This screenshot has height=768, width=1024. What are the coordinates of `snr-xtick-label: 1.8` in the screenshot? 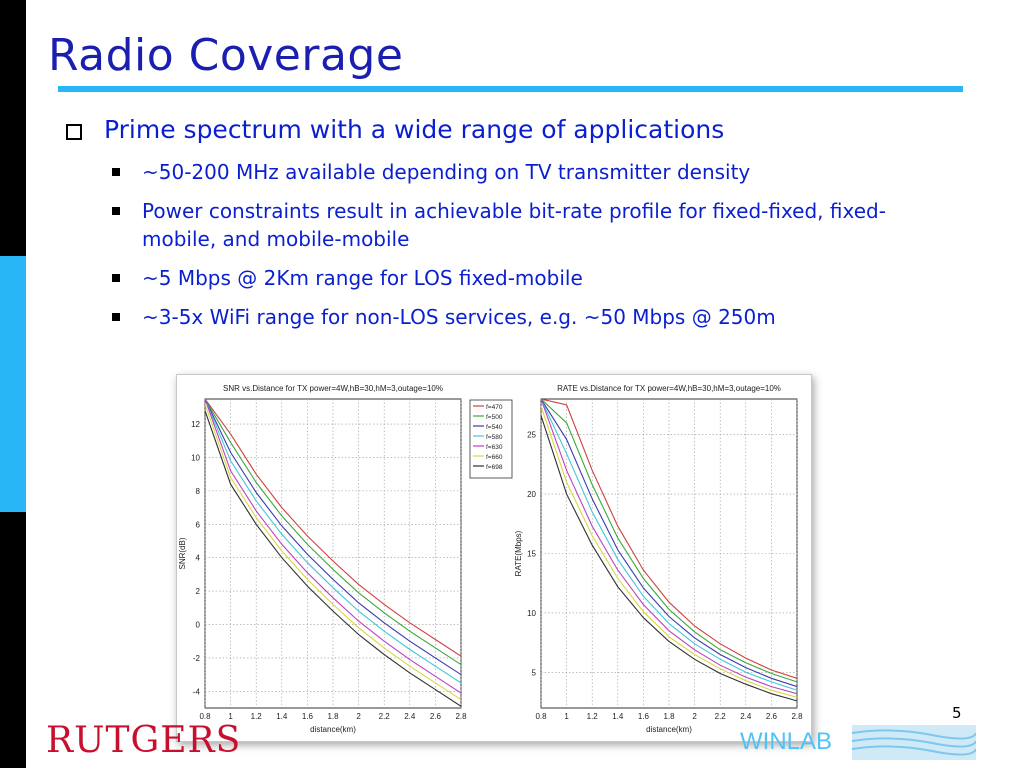 It's located at (333, 716).